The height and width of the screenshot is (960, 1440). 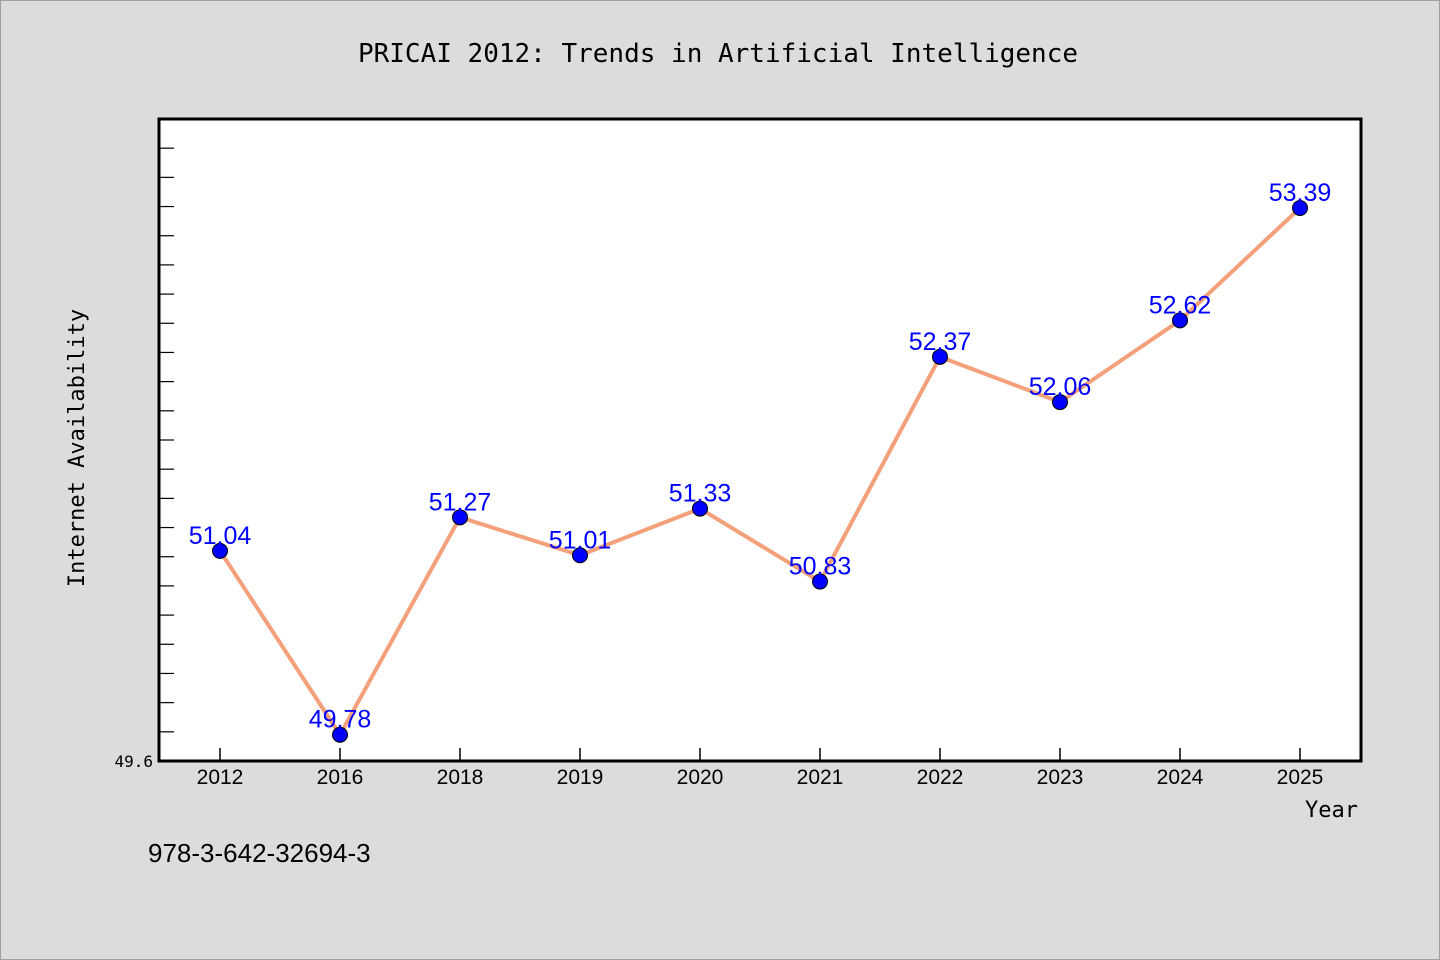 I want to click on x-tick-label: 2022, so click(x=940, y=777).